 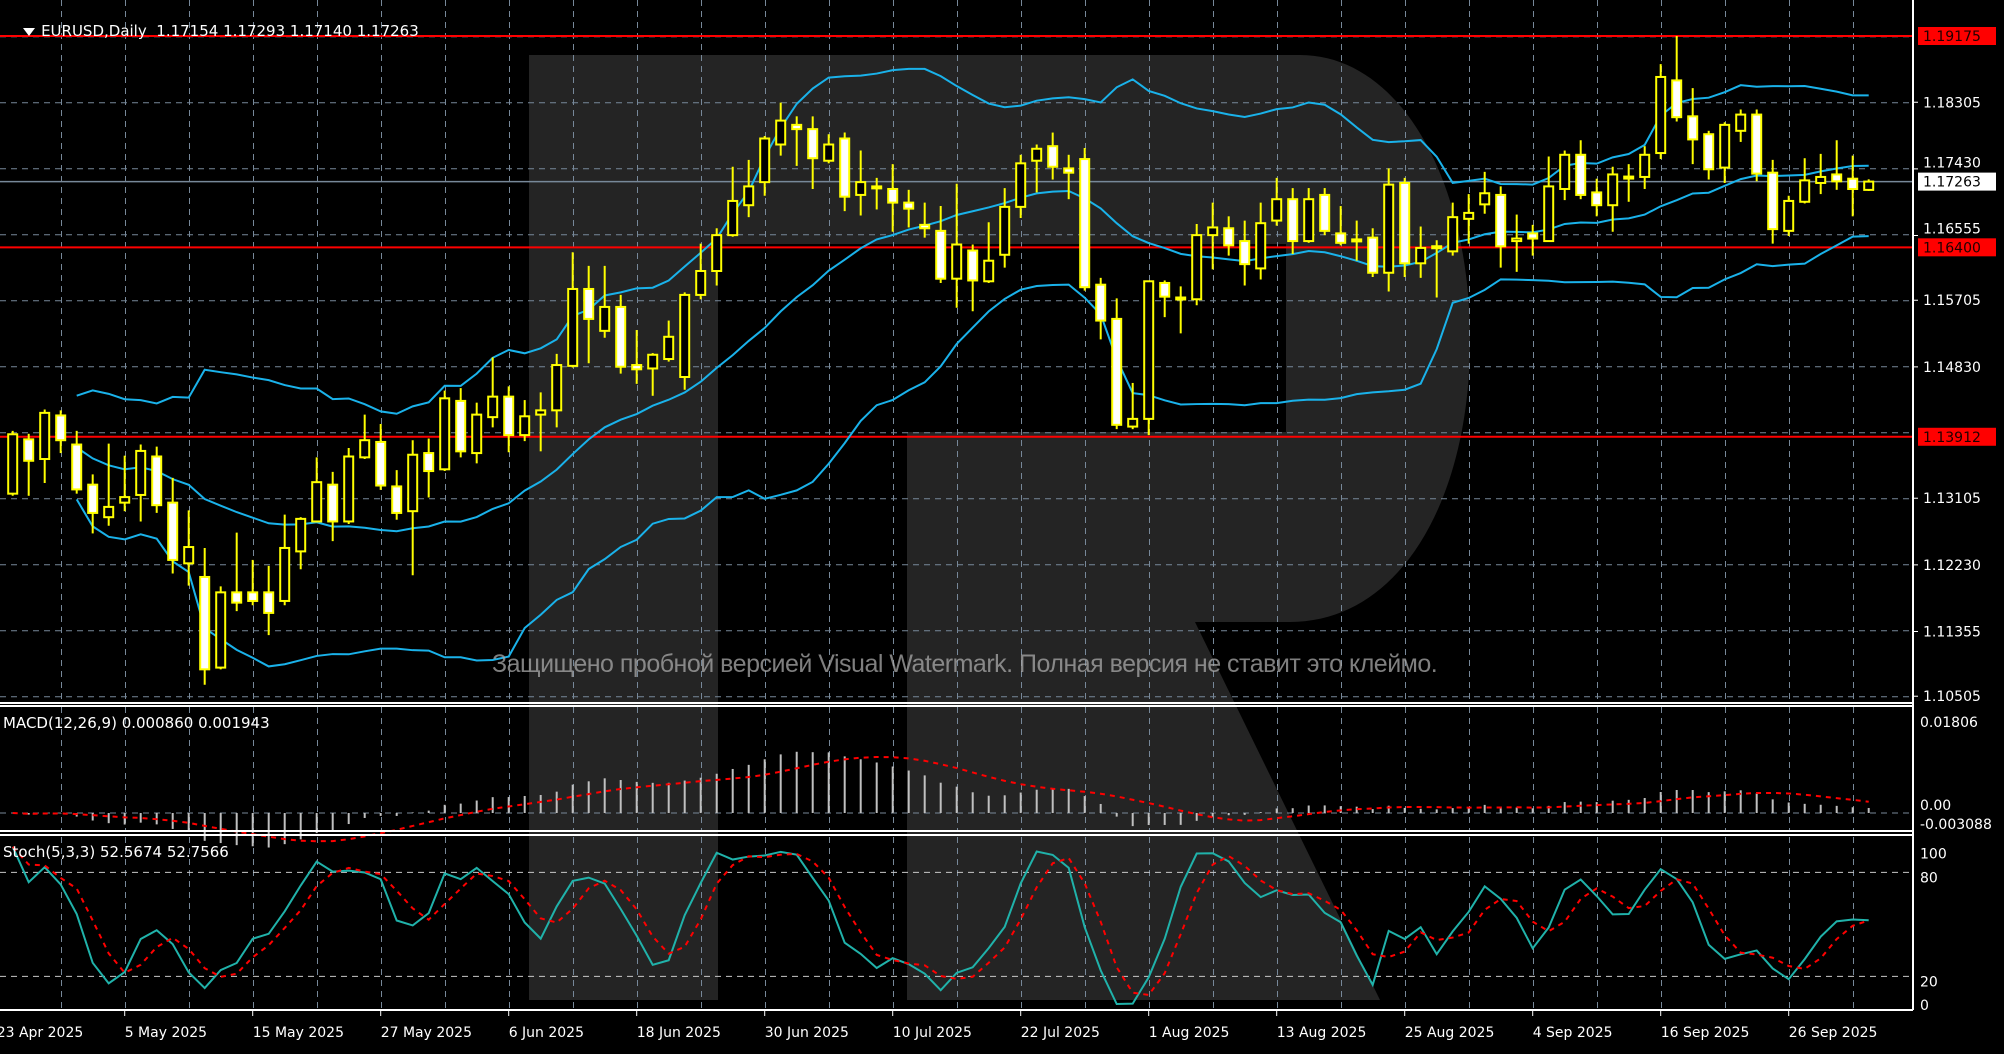 What do you see at coordinates (1935, 806) in the screenshot?
I see `macd-axis-zero: 0.00` at bounding box center [1935, 806].